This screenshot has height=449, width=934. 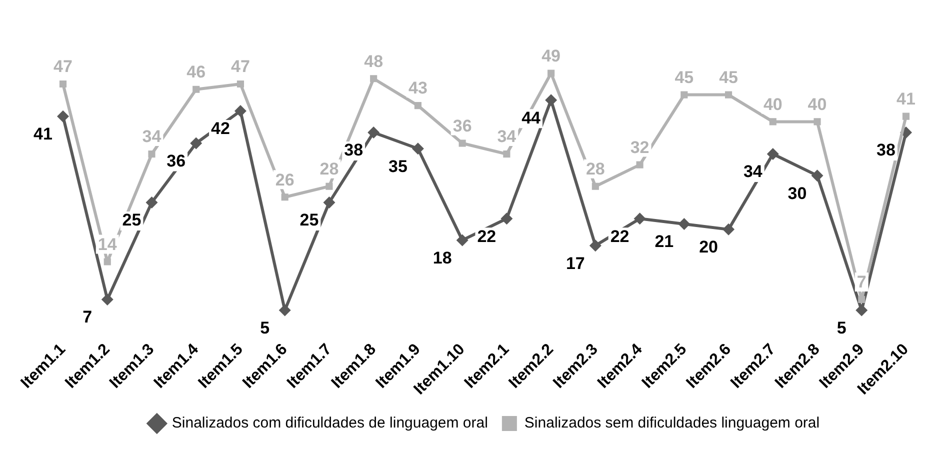 What do you see at coordinates (532, 118) in the screenshot?
I see `data-label: 44` at bounding box center [532, 118].